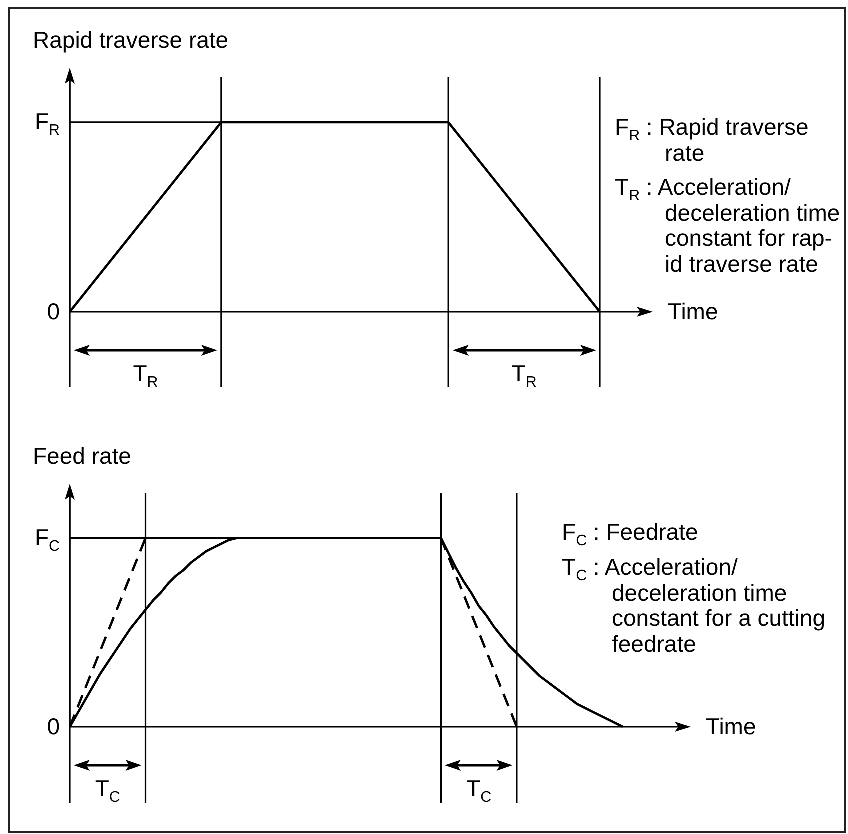  I want to click on y-axis-title: Feed rate, so click(82, 456).